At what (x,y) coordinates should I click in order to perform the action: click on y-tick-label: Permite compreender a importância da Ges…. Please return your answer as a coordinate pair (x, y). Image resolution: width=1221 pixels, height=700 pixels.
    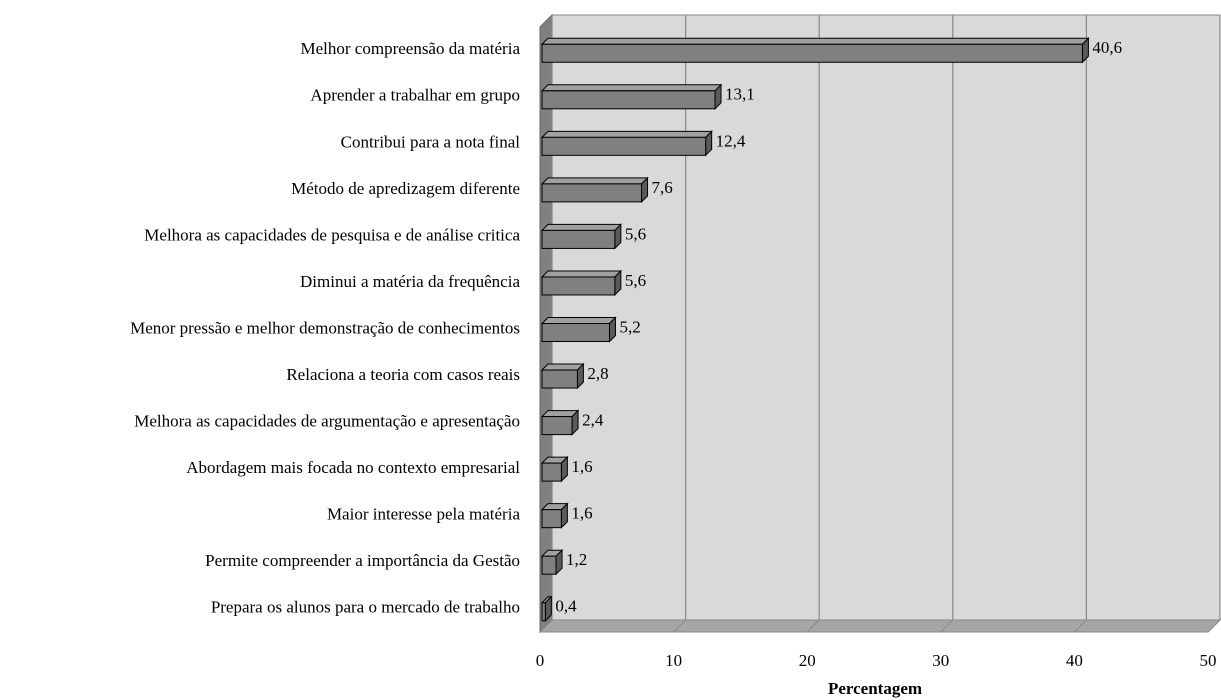
    Looking at the image, I should click on (362, 560).